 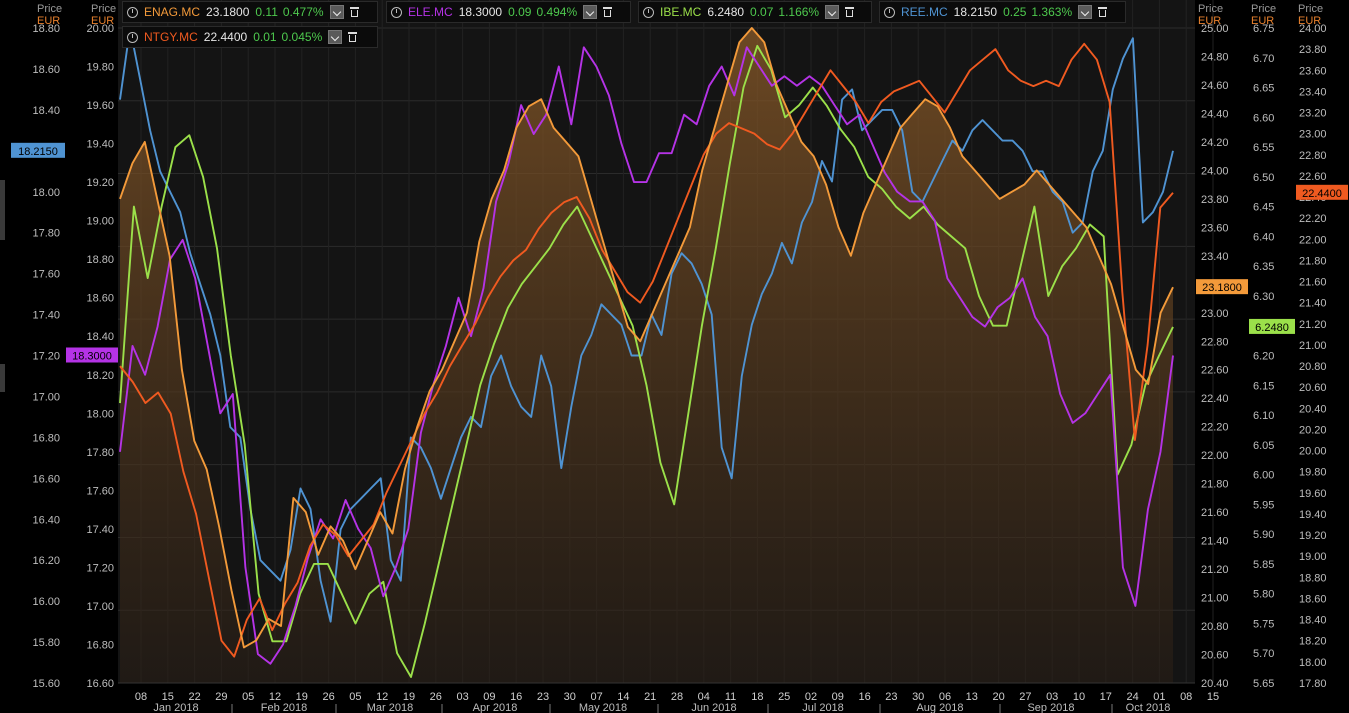 What do you see at coordinates (1215, 228) in the screenshot?
I see `y-tick-label-enag: 23.60` at bounding box center [1215, 228].